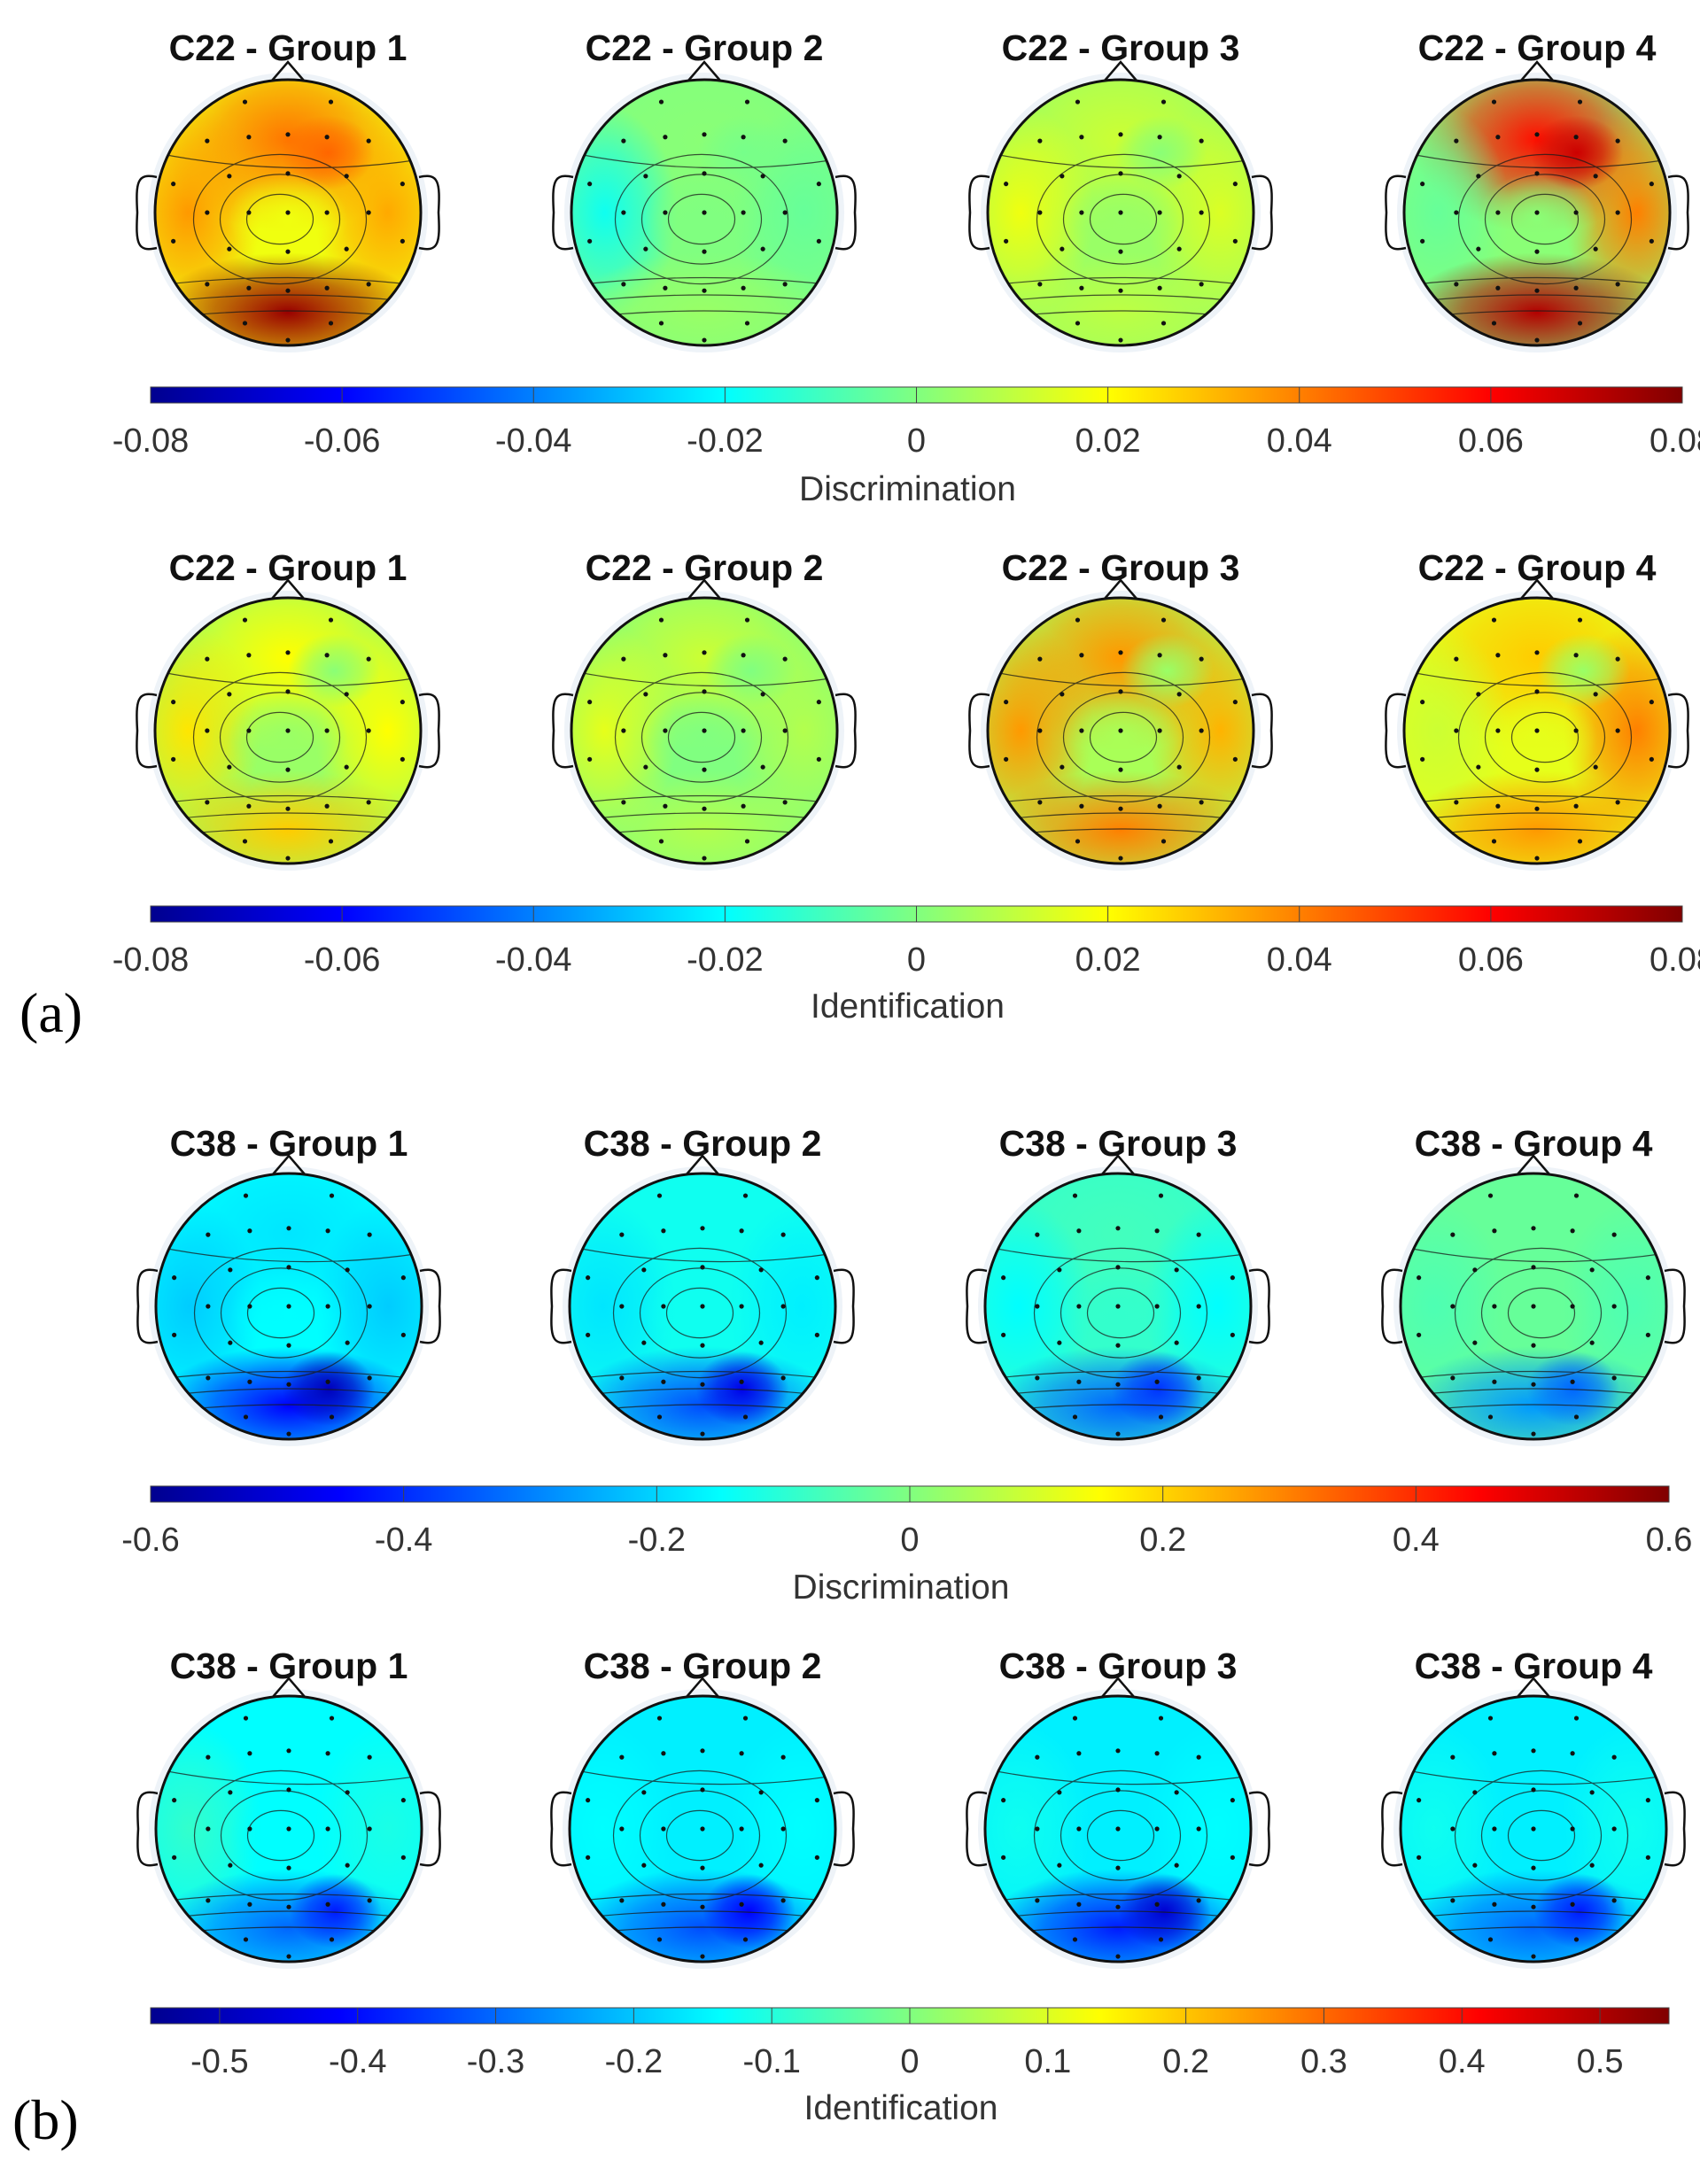 The width and height of the screenshot is (1700, 2184). I want to click on topomap-1-2: C22 - Group 2, so click(705, 189).